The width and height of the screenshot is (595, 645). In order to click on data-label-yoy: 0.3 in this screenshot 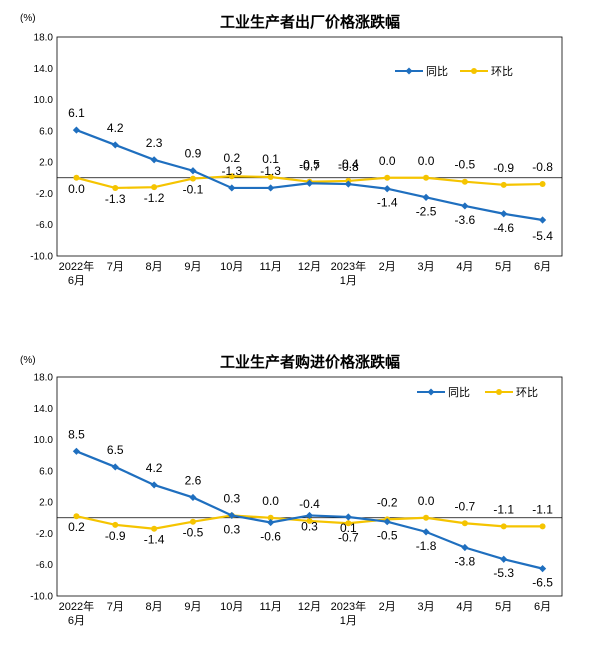, I will do `click(231, 529)`.